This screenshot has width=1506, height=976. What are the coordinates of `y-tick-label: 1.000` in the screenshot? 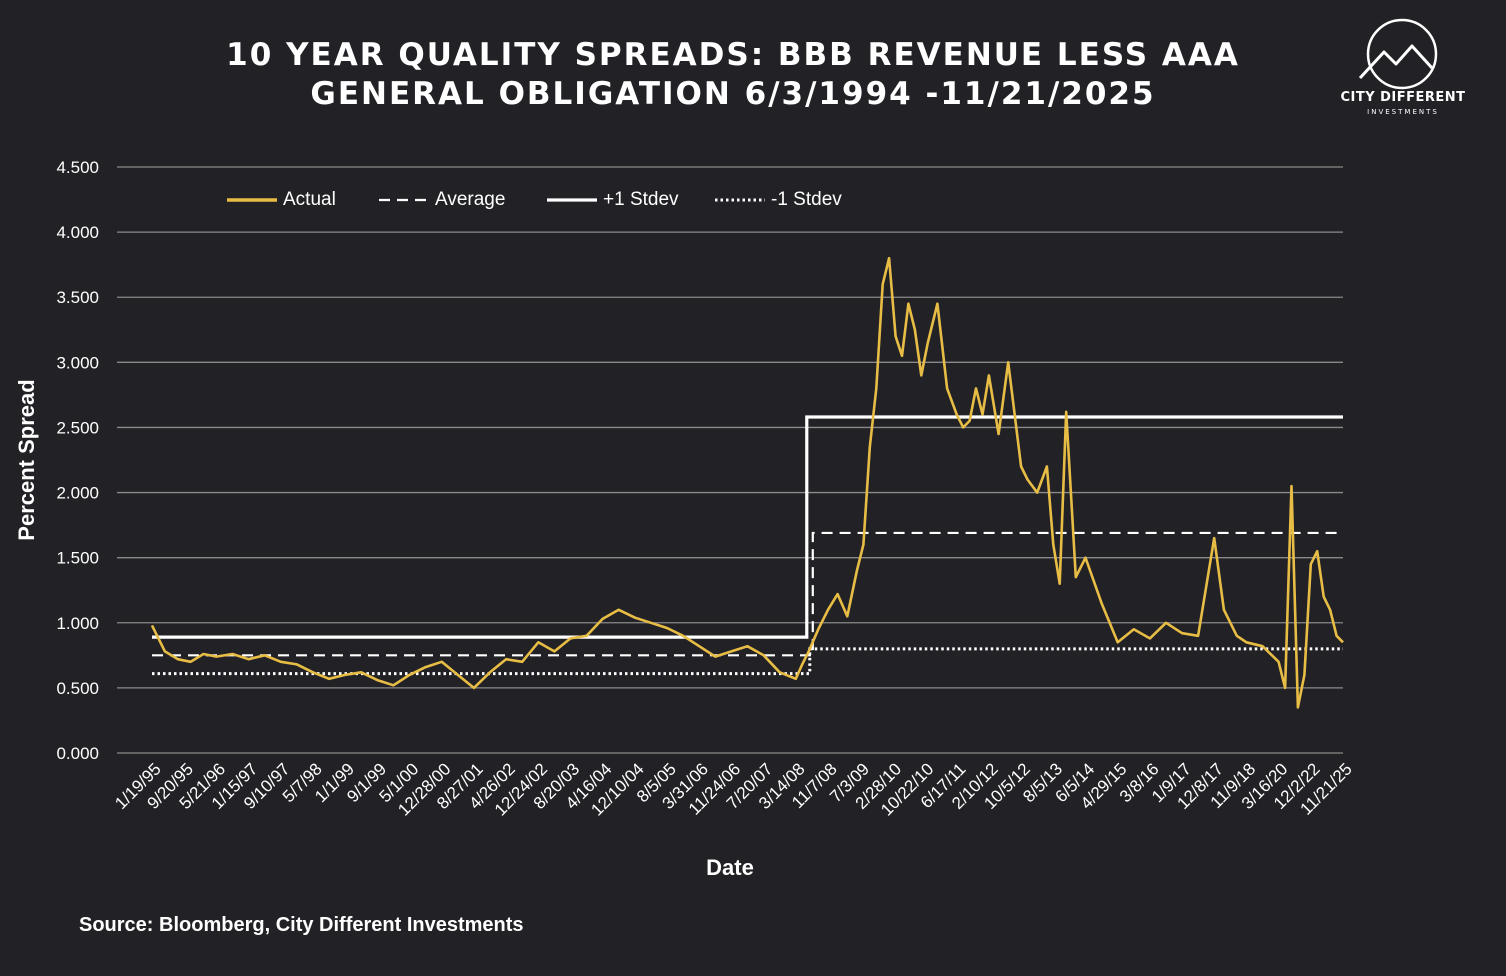 It's located at (77, 623).